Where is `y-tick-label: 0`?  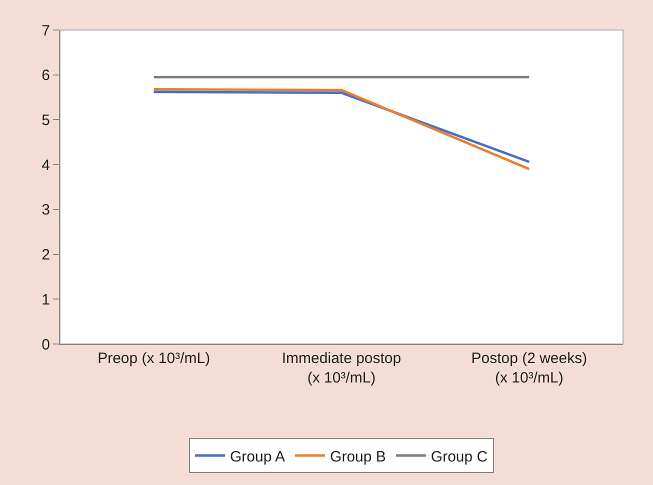
y-tick-label: 0 is located at coordinates (46, 345).